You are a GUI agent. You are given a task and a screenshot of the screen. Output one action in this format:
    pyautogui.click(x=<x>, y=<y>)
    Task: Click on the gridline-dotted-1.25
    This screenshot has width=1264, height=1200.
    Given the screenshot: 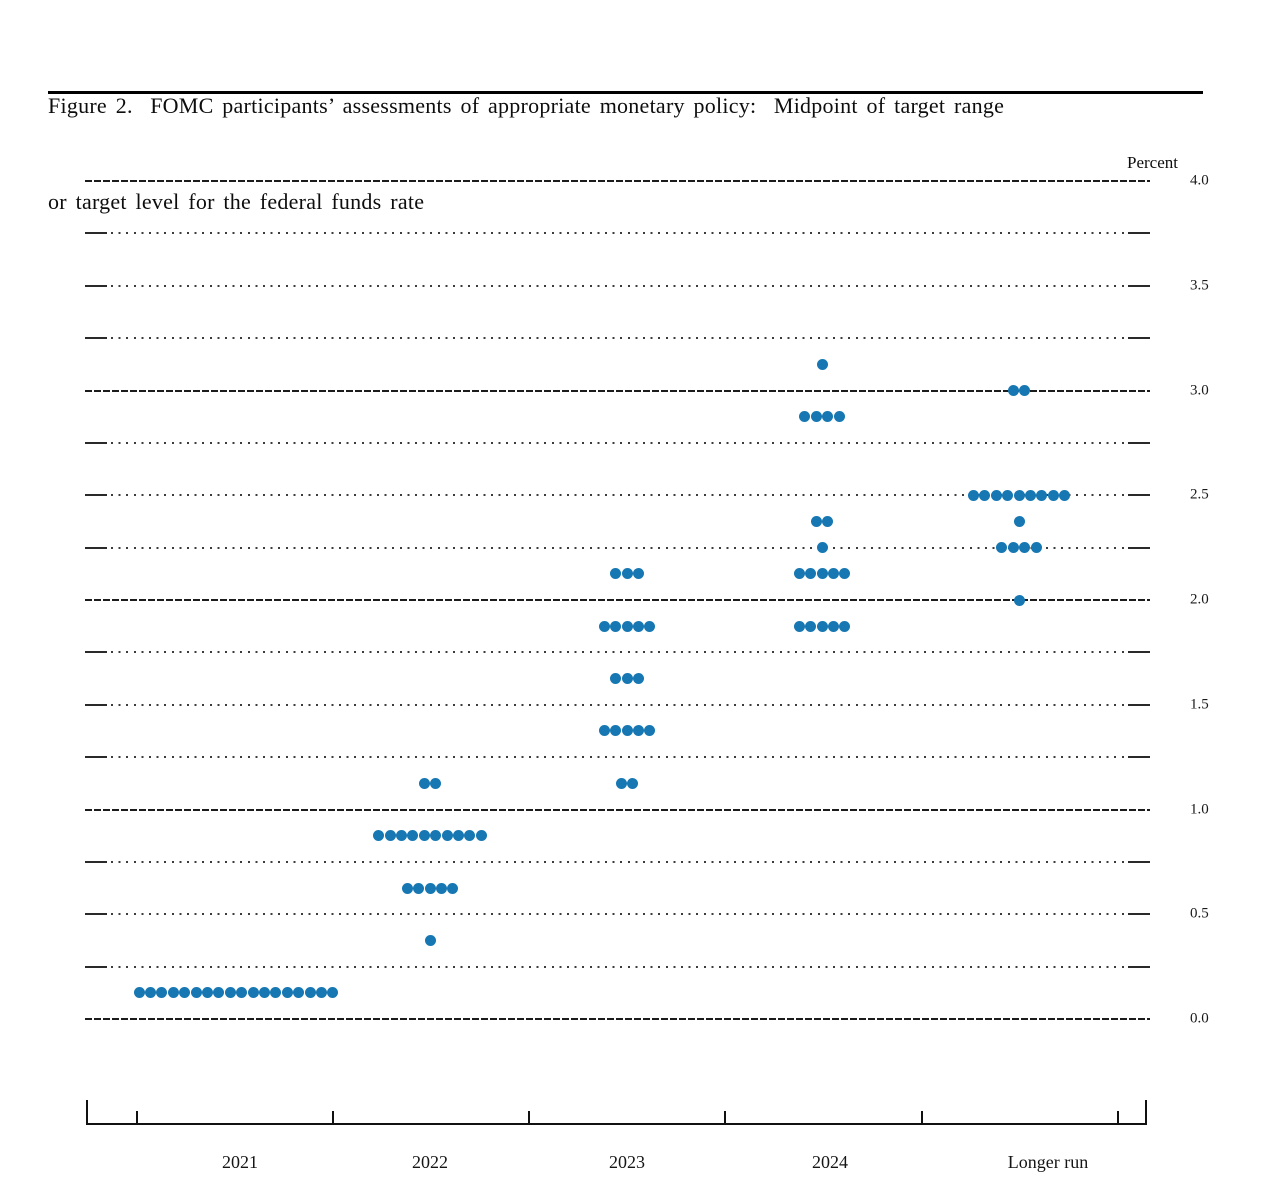 What is the action you would take?
    pyautogui.click(x=617, y=757)
    